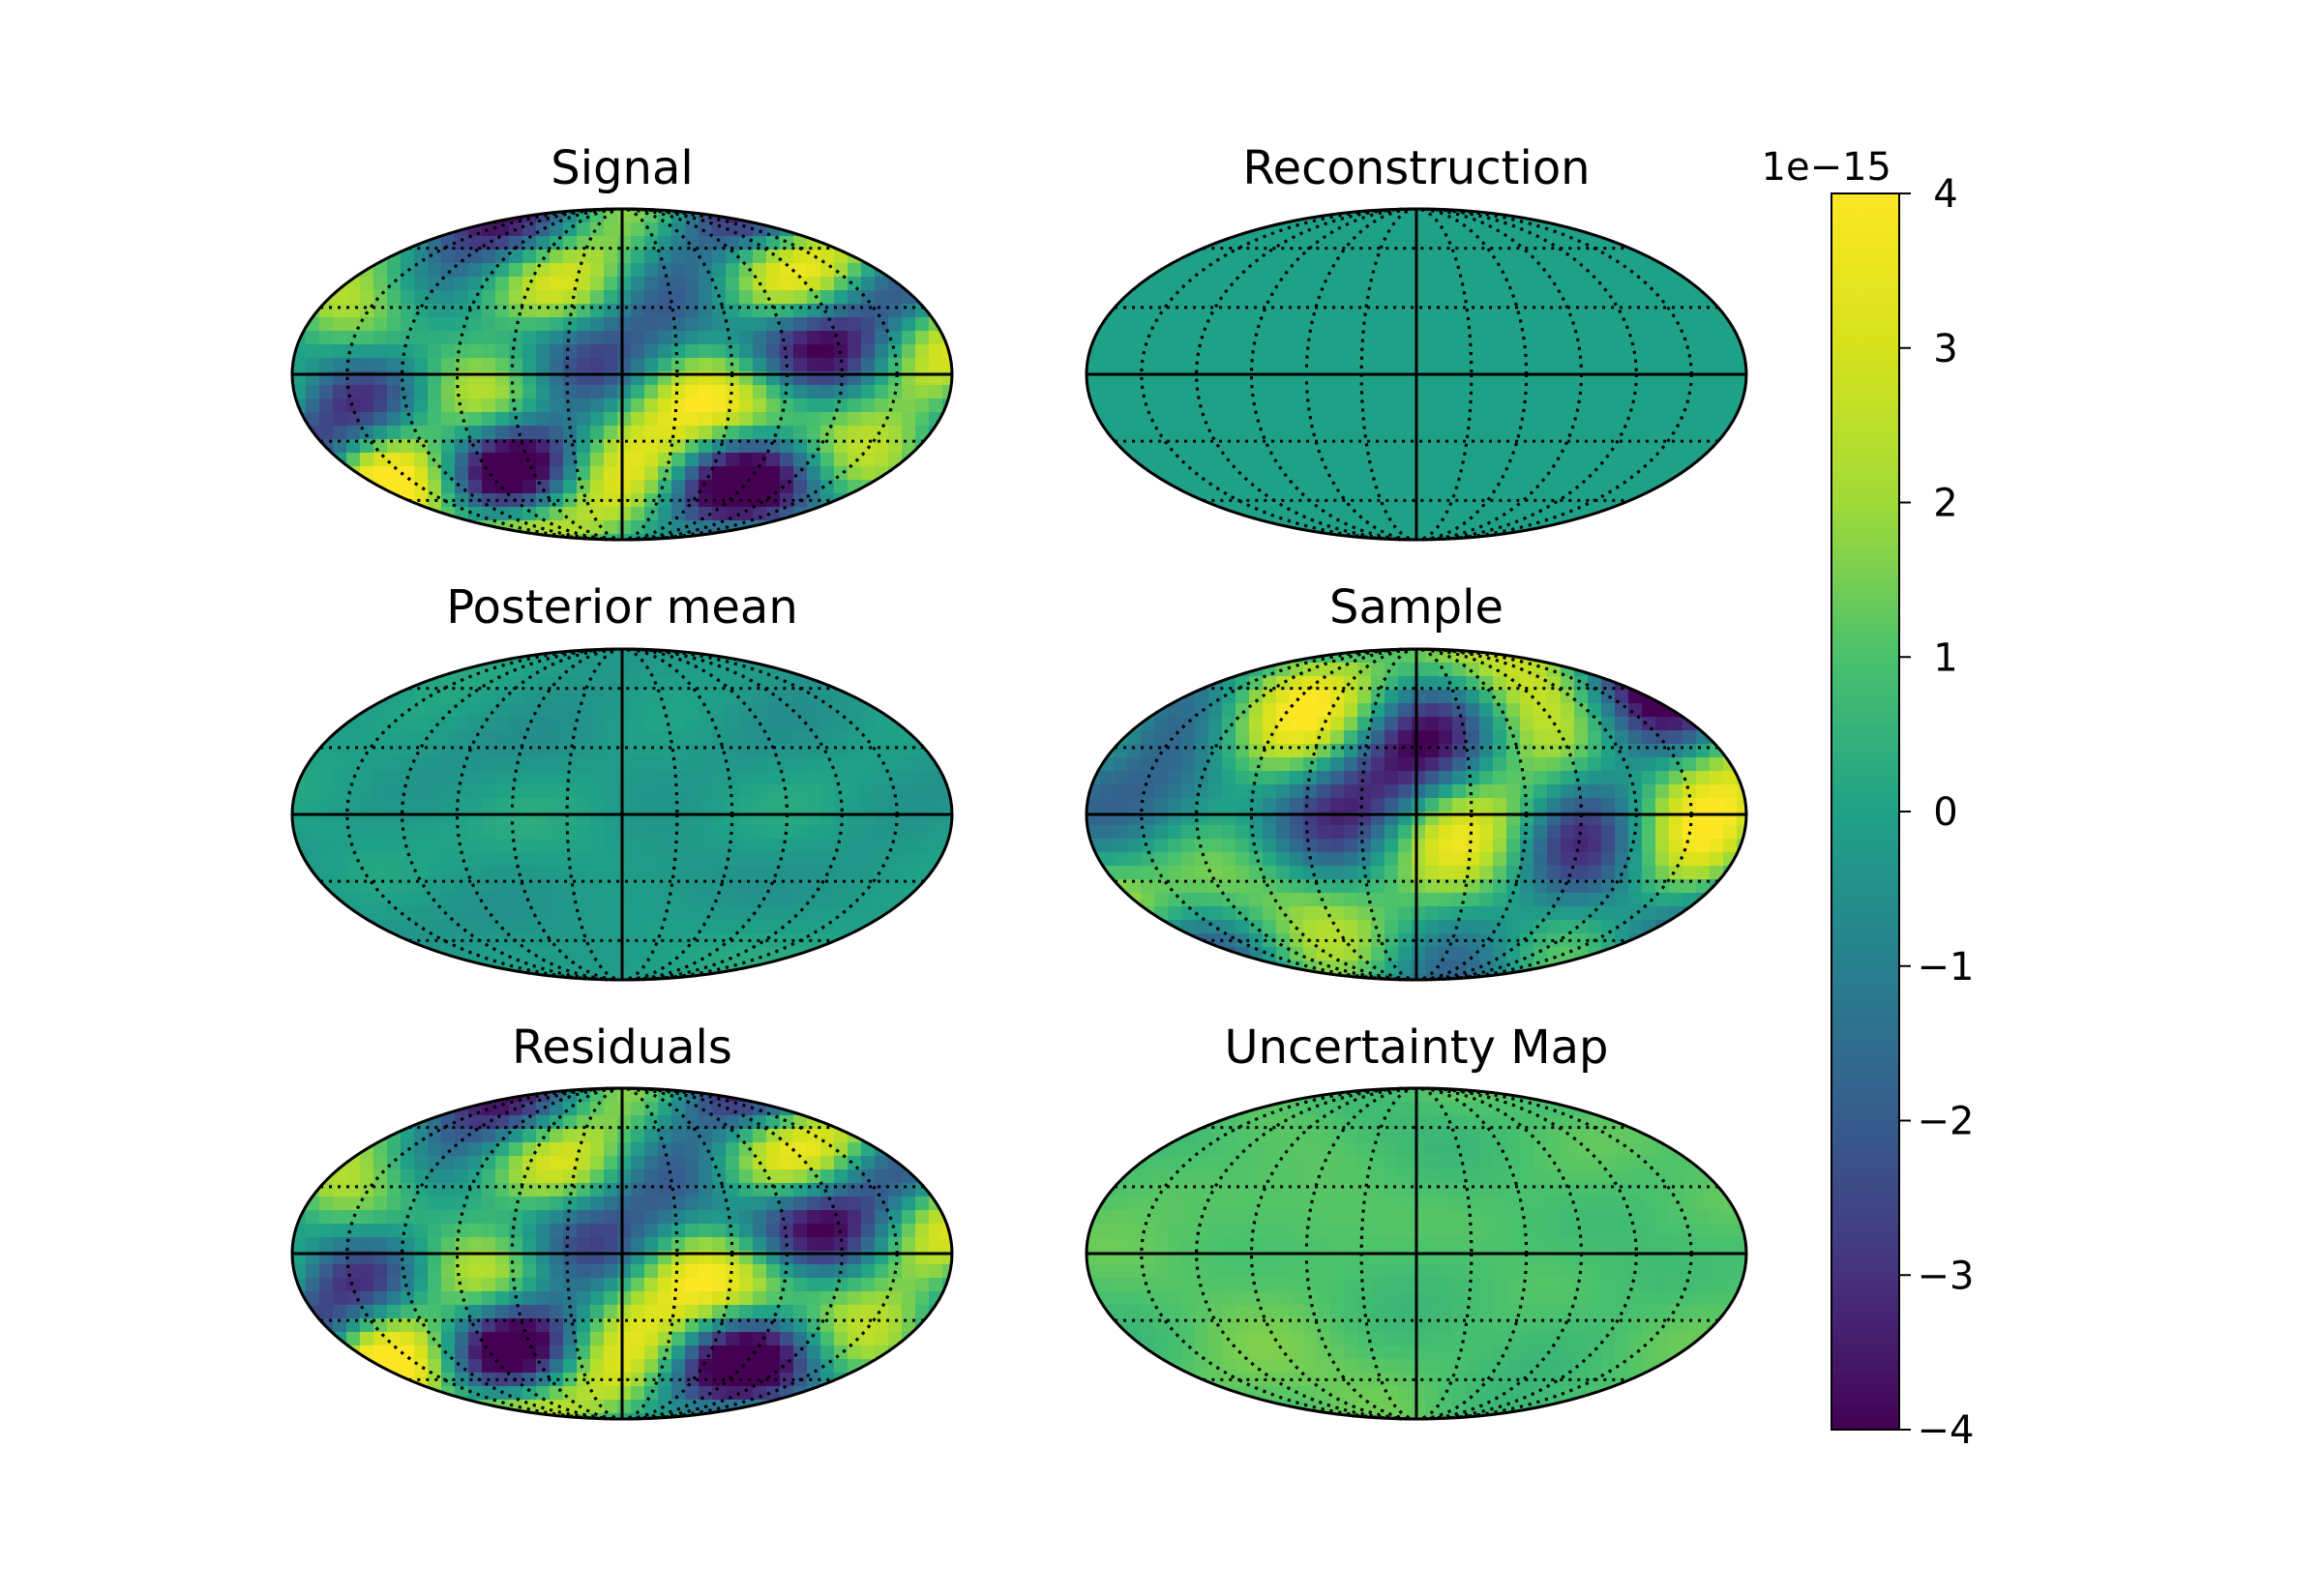 This screenshot has width=2322, height=1596. What do you see at coordinates (1945, 504) in the screenshot?
I see `colorbar-tick-label: 2` at bounding box center [1945, 504].